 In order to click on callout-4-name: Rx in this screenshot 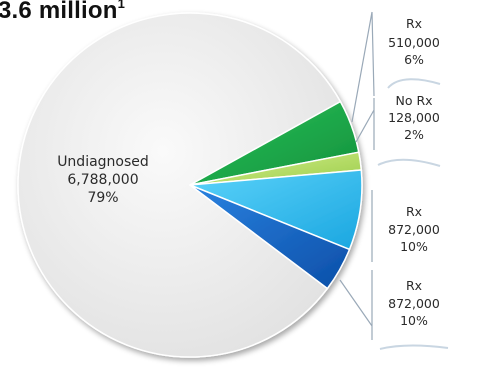, I will do `click(414, 285)`.